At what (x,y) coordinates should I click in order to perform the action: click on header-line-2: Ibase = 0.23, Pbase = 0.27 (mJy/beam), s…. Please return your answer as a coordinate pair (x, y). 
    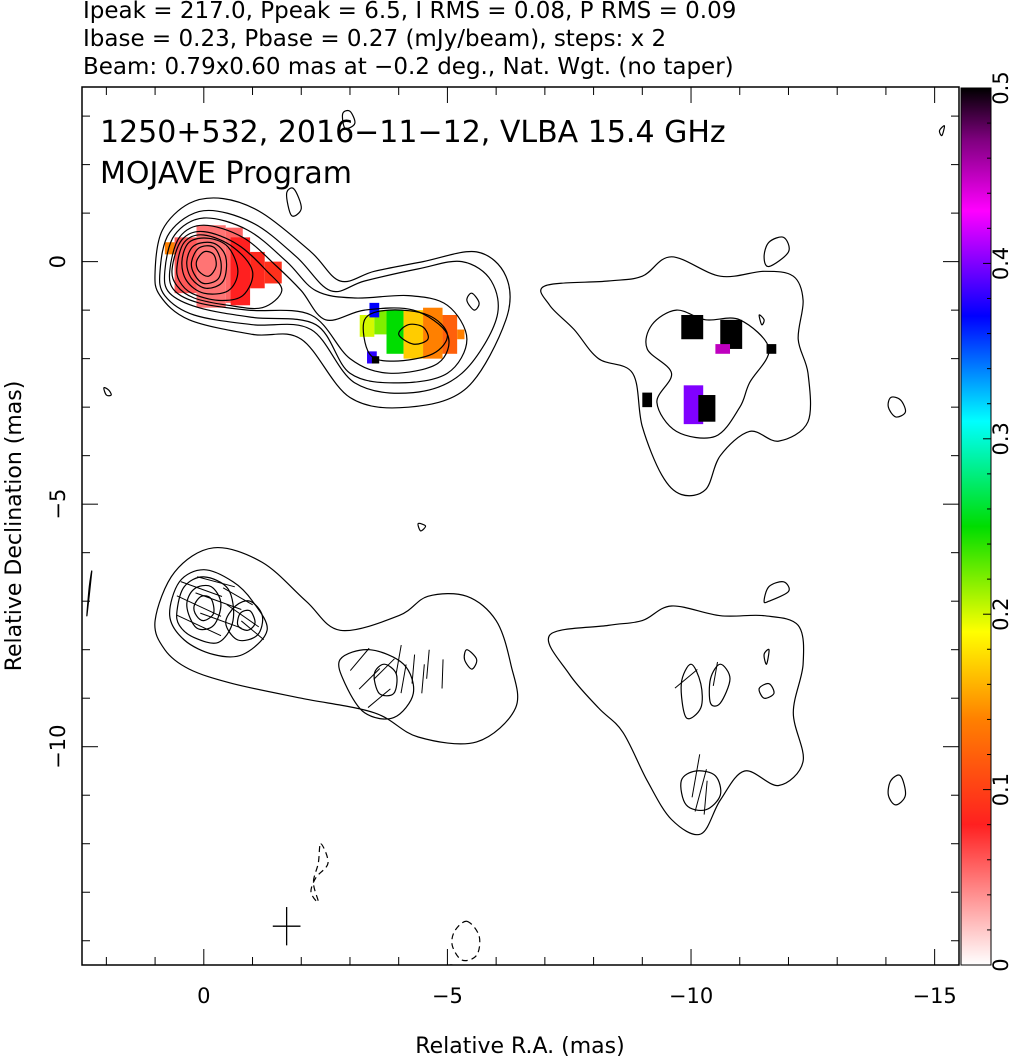
    Looking at the image, I should click on (374, 39).